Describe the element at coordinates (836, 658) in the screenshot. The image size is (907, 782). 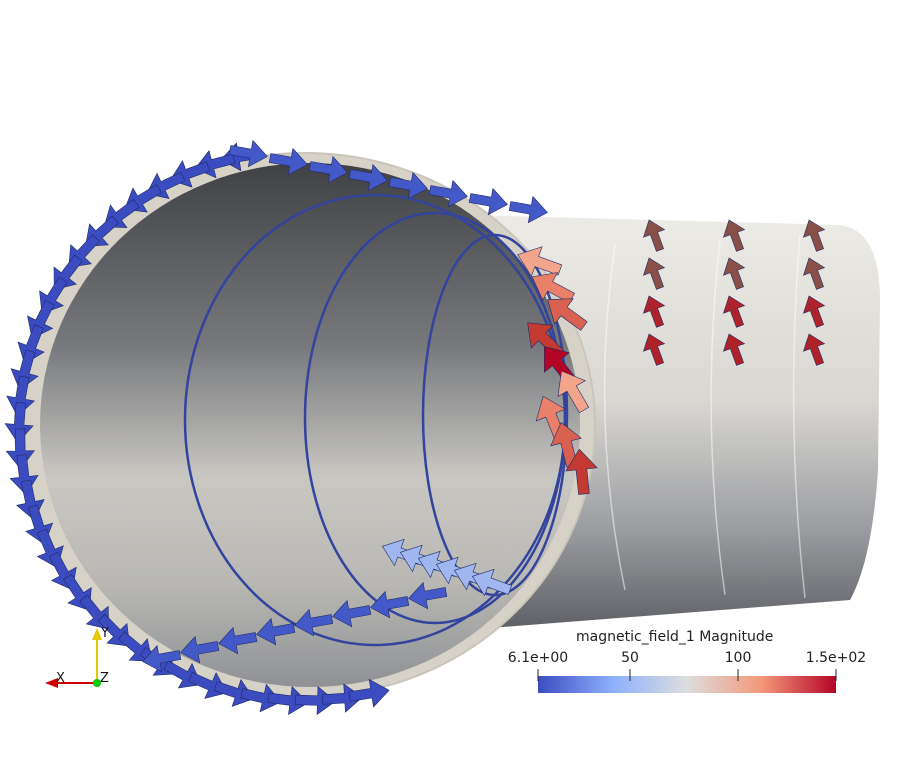
I see `colorbar-tick-max: 1.5e+02` at that location.